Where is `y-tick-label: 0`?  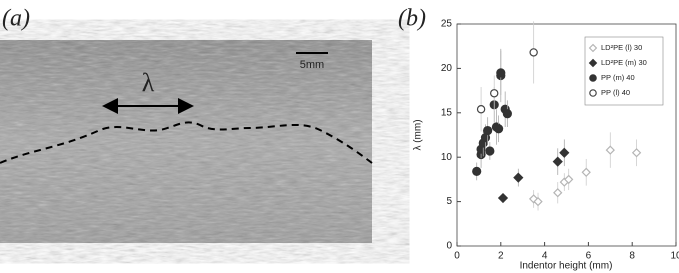
y-tick-label: 0 is located at coordinates (449, 246).